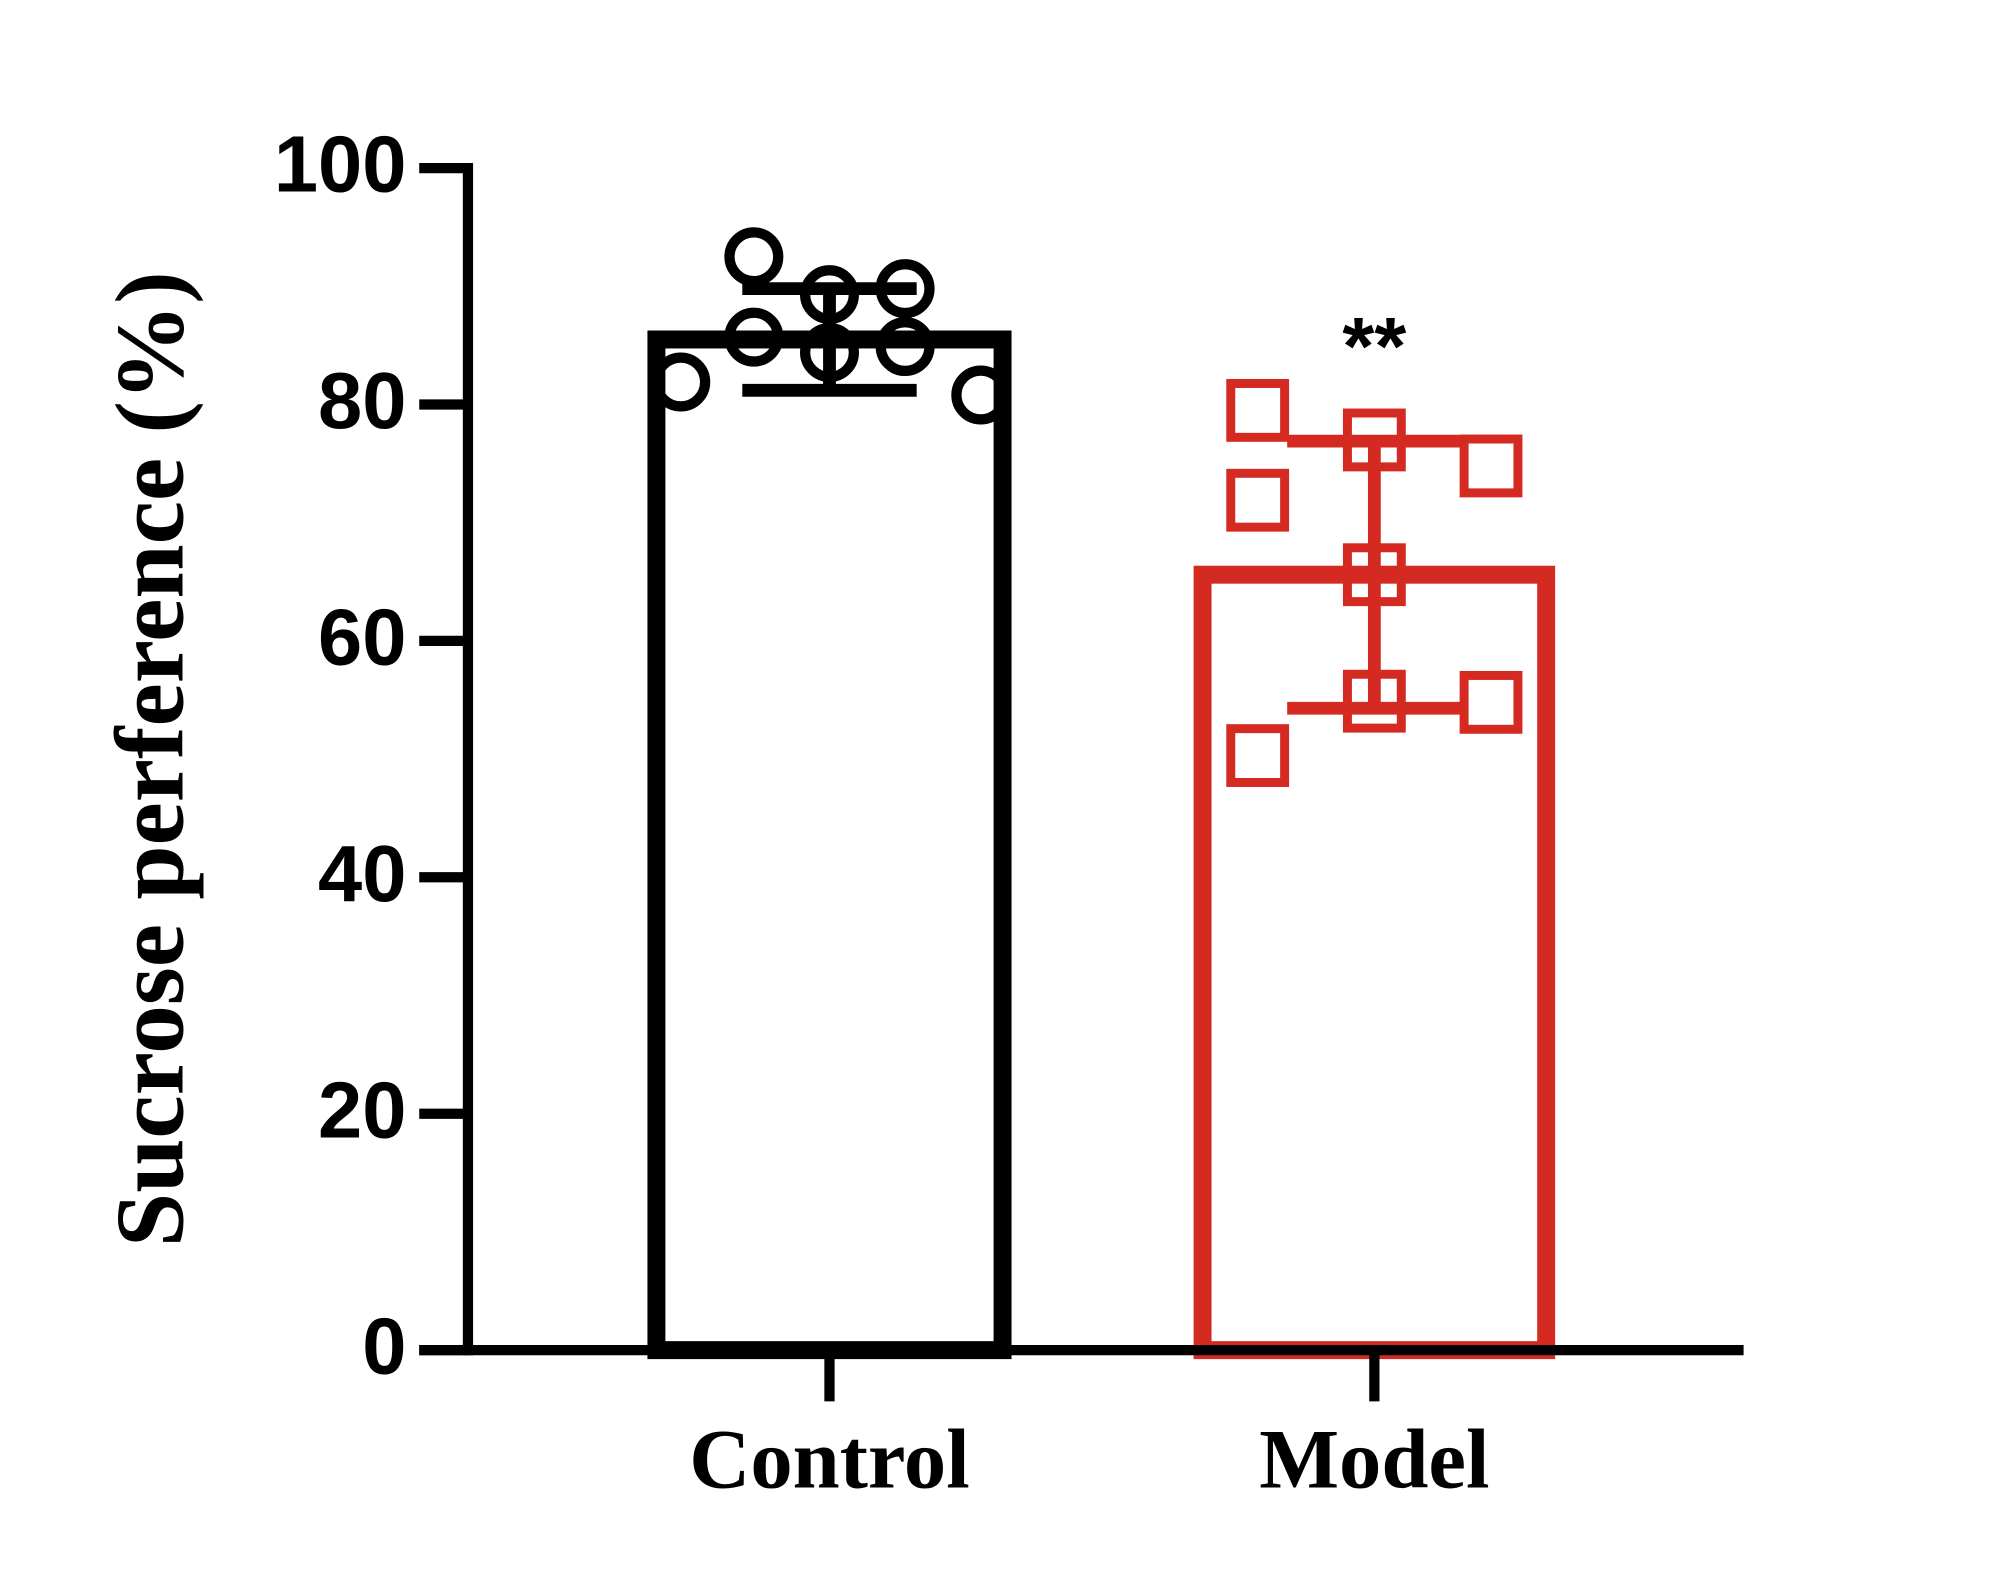  What do you see at coordinates (362, 1109) in the screenshot?
I see `y-tick-label: 20` at bounding box center [362, 1109].